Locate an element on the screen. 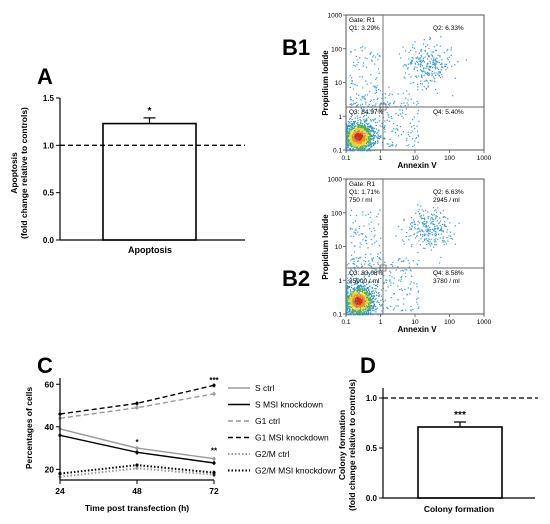 The width and height of the screenshot is (550, 524). panel-b1-ylabel: Propidium Iodide is located at coordinates (325, 83).